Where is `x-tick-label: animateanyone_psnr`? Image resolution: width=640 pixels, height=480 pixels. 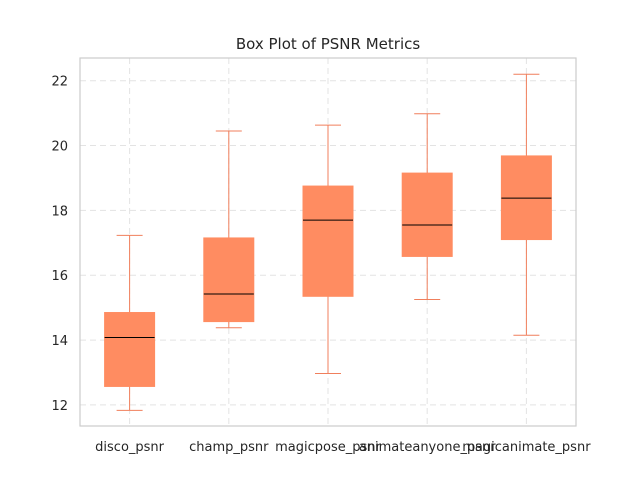
x-tick-label: animateanyone_psnr is located at coordinates (427, 447).